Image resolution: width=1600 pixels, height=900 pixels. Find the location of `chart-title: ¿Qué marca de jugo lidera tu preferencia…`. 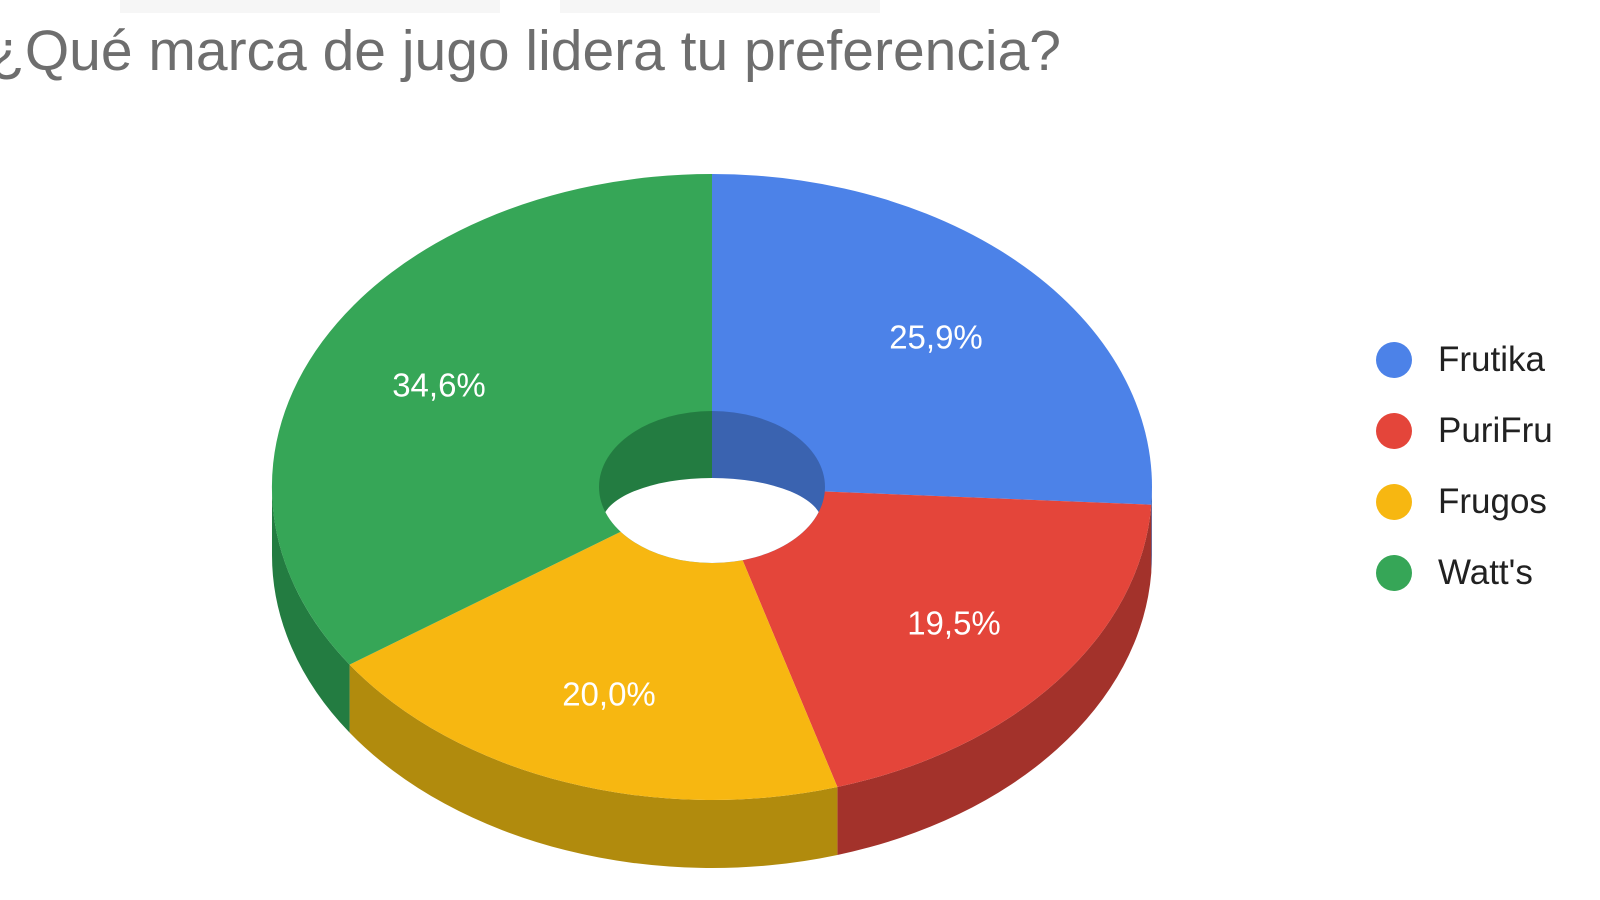

chart-title: ¿Qué marca de jugo lidera tu preferencia… is located at coordinates (530, 51).